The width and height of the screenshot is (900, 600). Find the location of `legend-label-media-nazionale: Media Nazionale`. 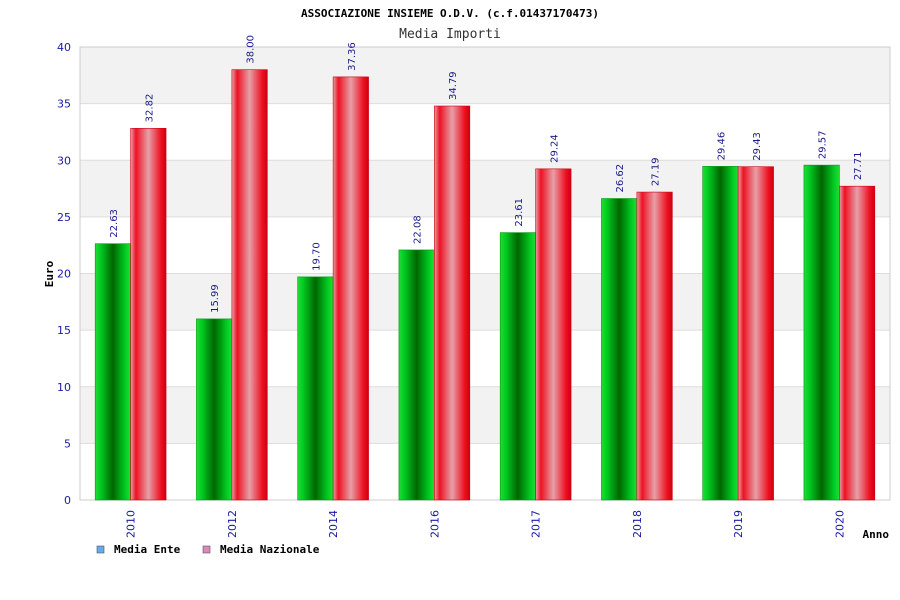

legend-label-media-nazionale: Media Nazionale is located at coordinates (270, 549).